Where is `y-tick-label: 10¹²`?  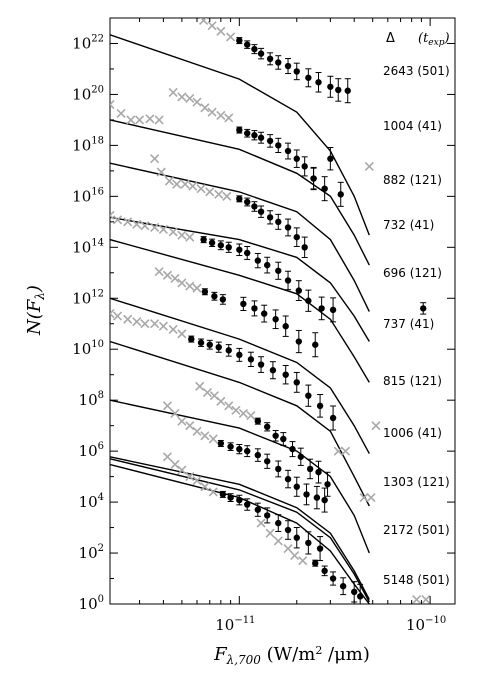
y-tick-label: 10¹² is located at coordinates (88, 297).